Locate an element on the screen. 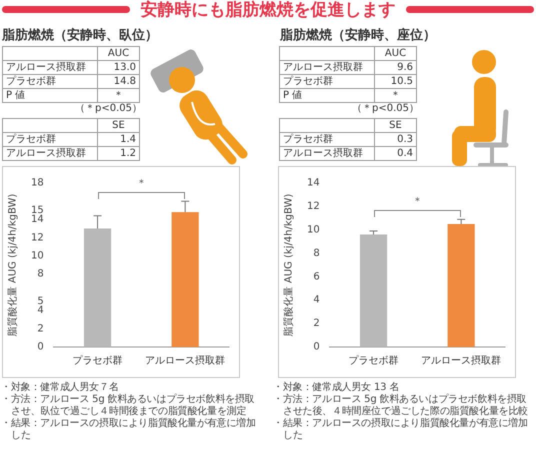  text: ・対象：健常成人男女 13 名 is located at coordinates (336, 388).